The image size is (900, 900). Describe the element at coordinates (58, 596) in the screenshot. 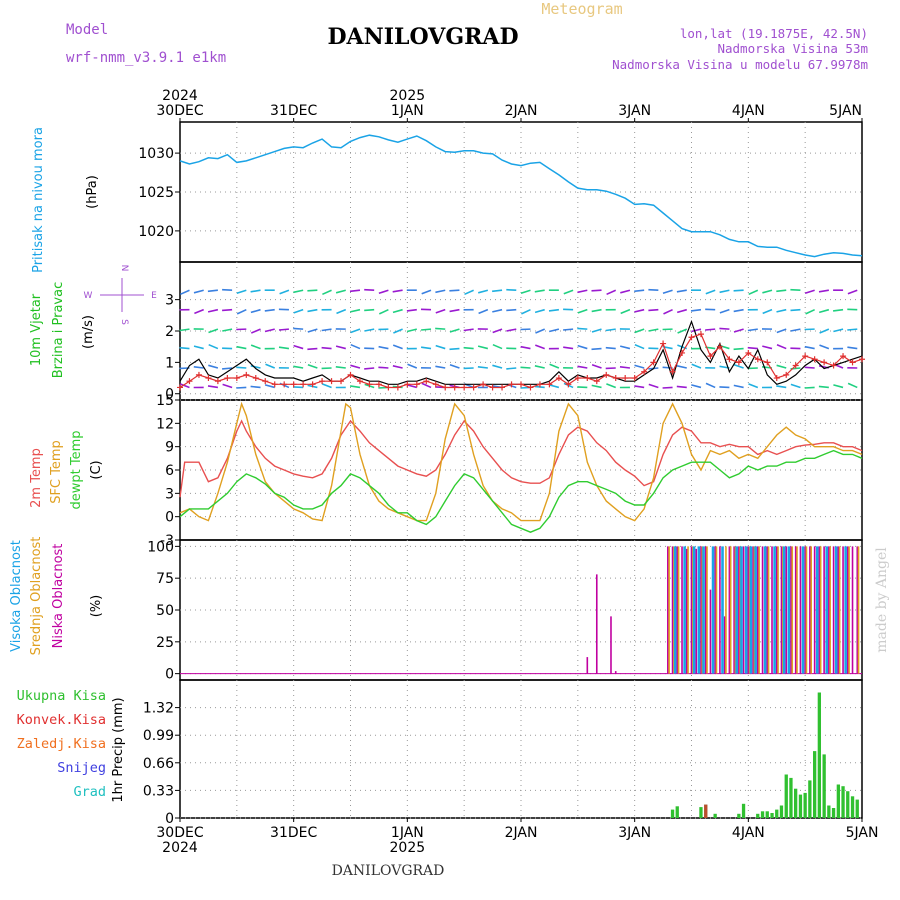

I see `cloud-ylabel-2: Niska Oblacnost` at that location.